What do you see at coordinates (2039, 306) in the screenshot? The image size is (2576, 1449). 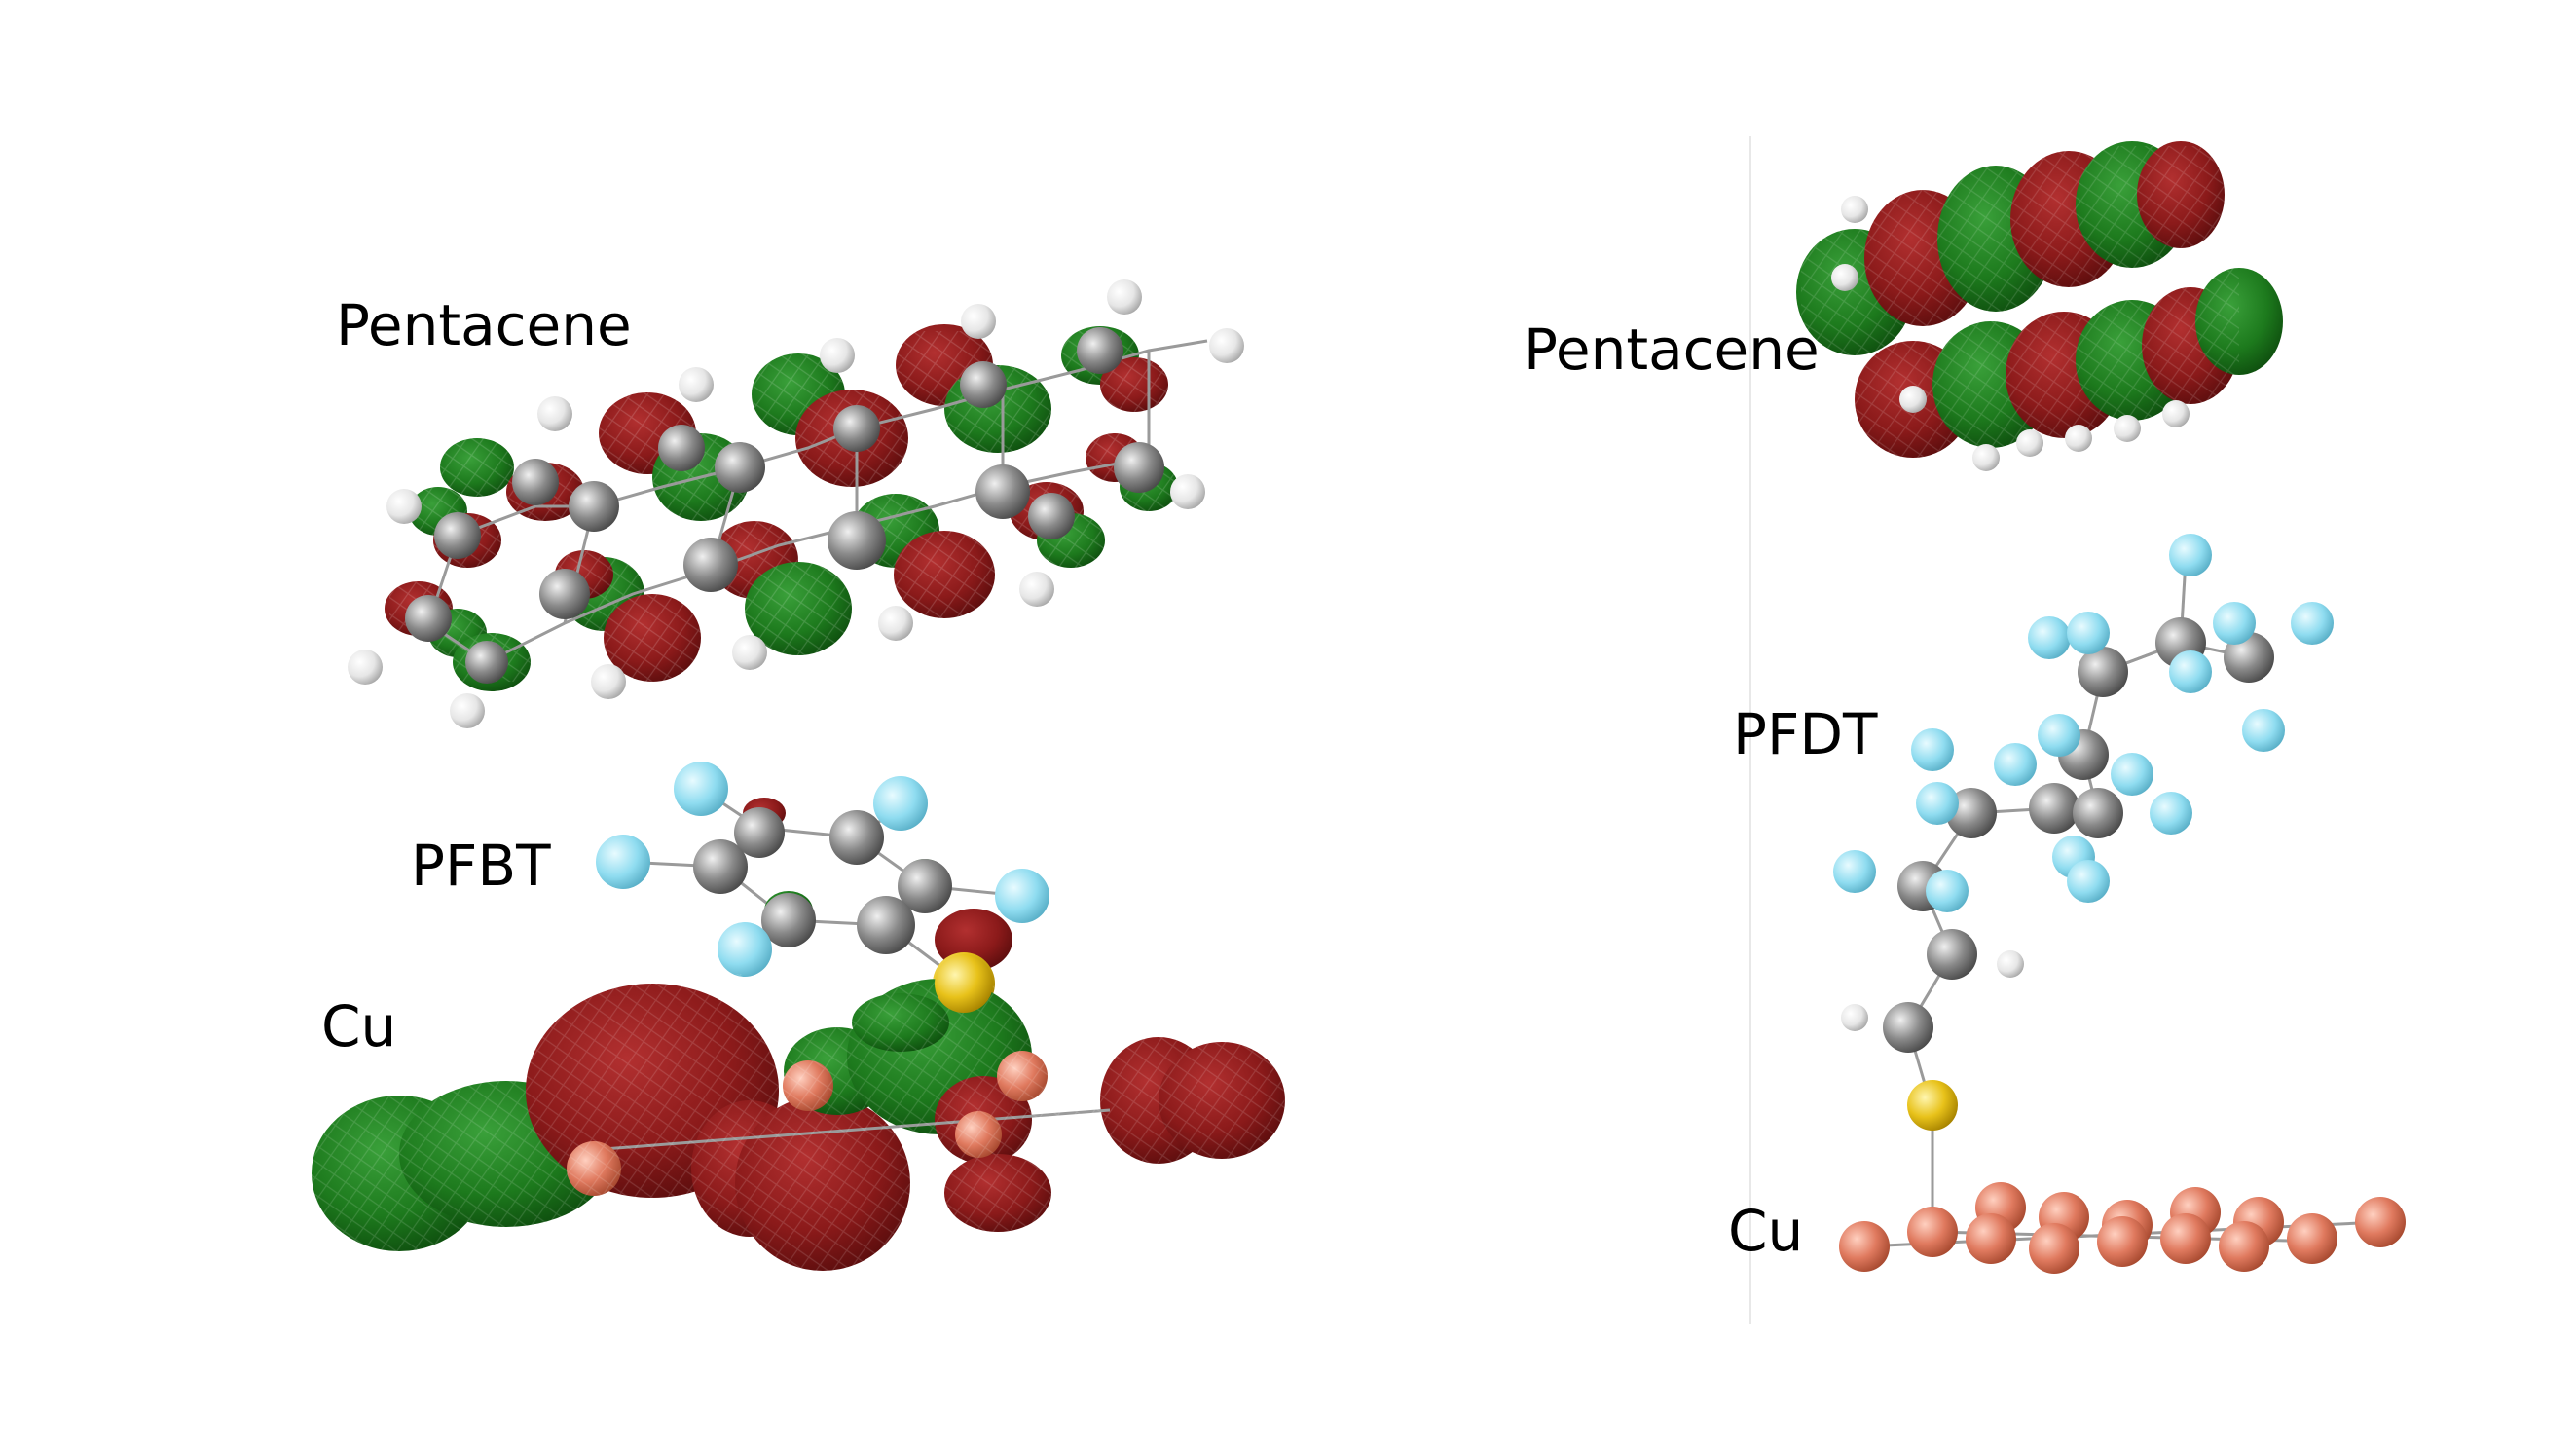 I see `right-pentacene-molecule` at bounding box center [2039, 306].